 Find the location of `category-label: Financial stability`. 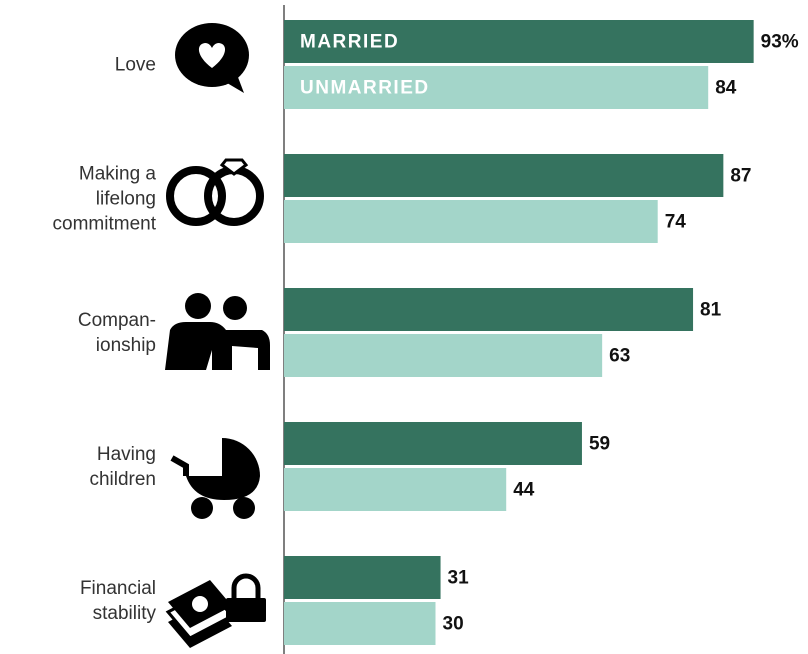

category-label: Financial stability is located at coordinates (117, 600).